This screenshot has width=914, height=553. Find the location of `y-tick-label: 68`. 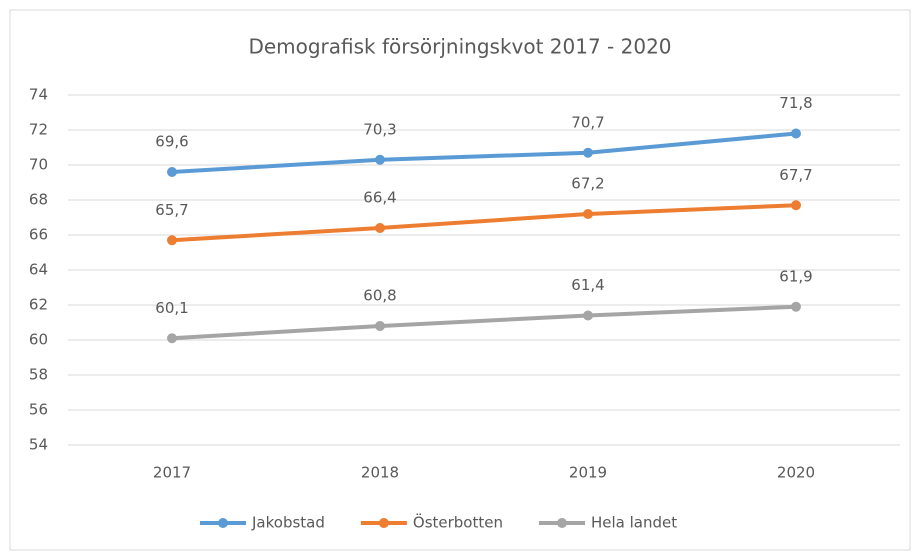

y-tick-label: 68 is located at coordinates (38, 200).